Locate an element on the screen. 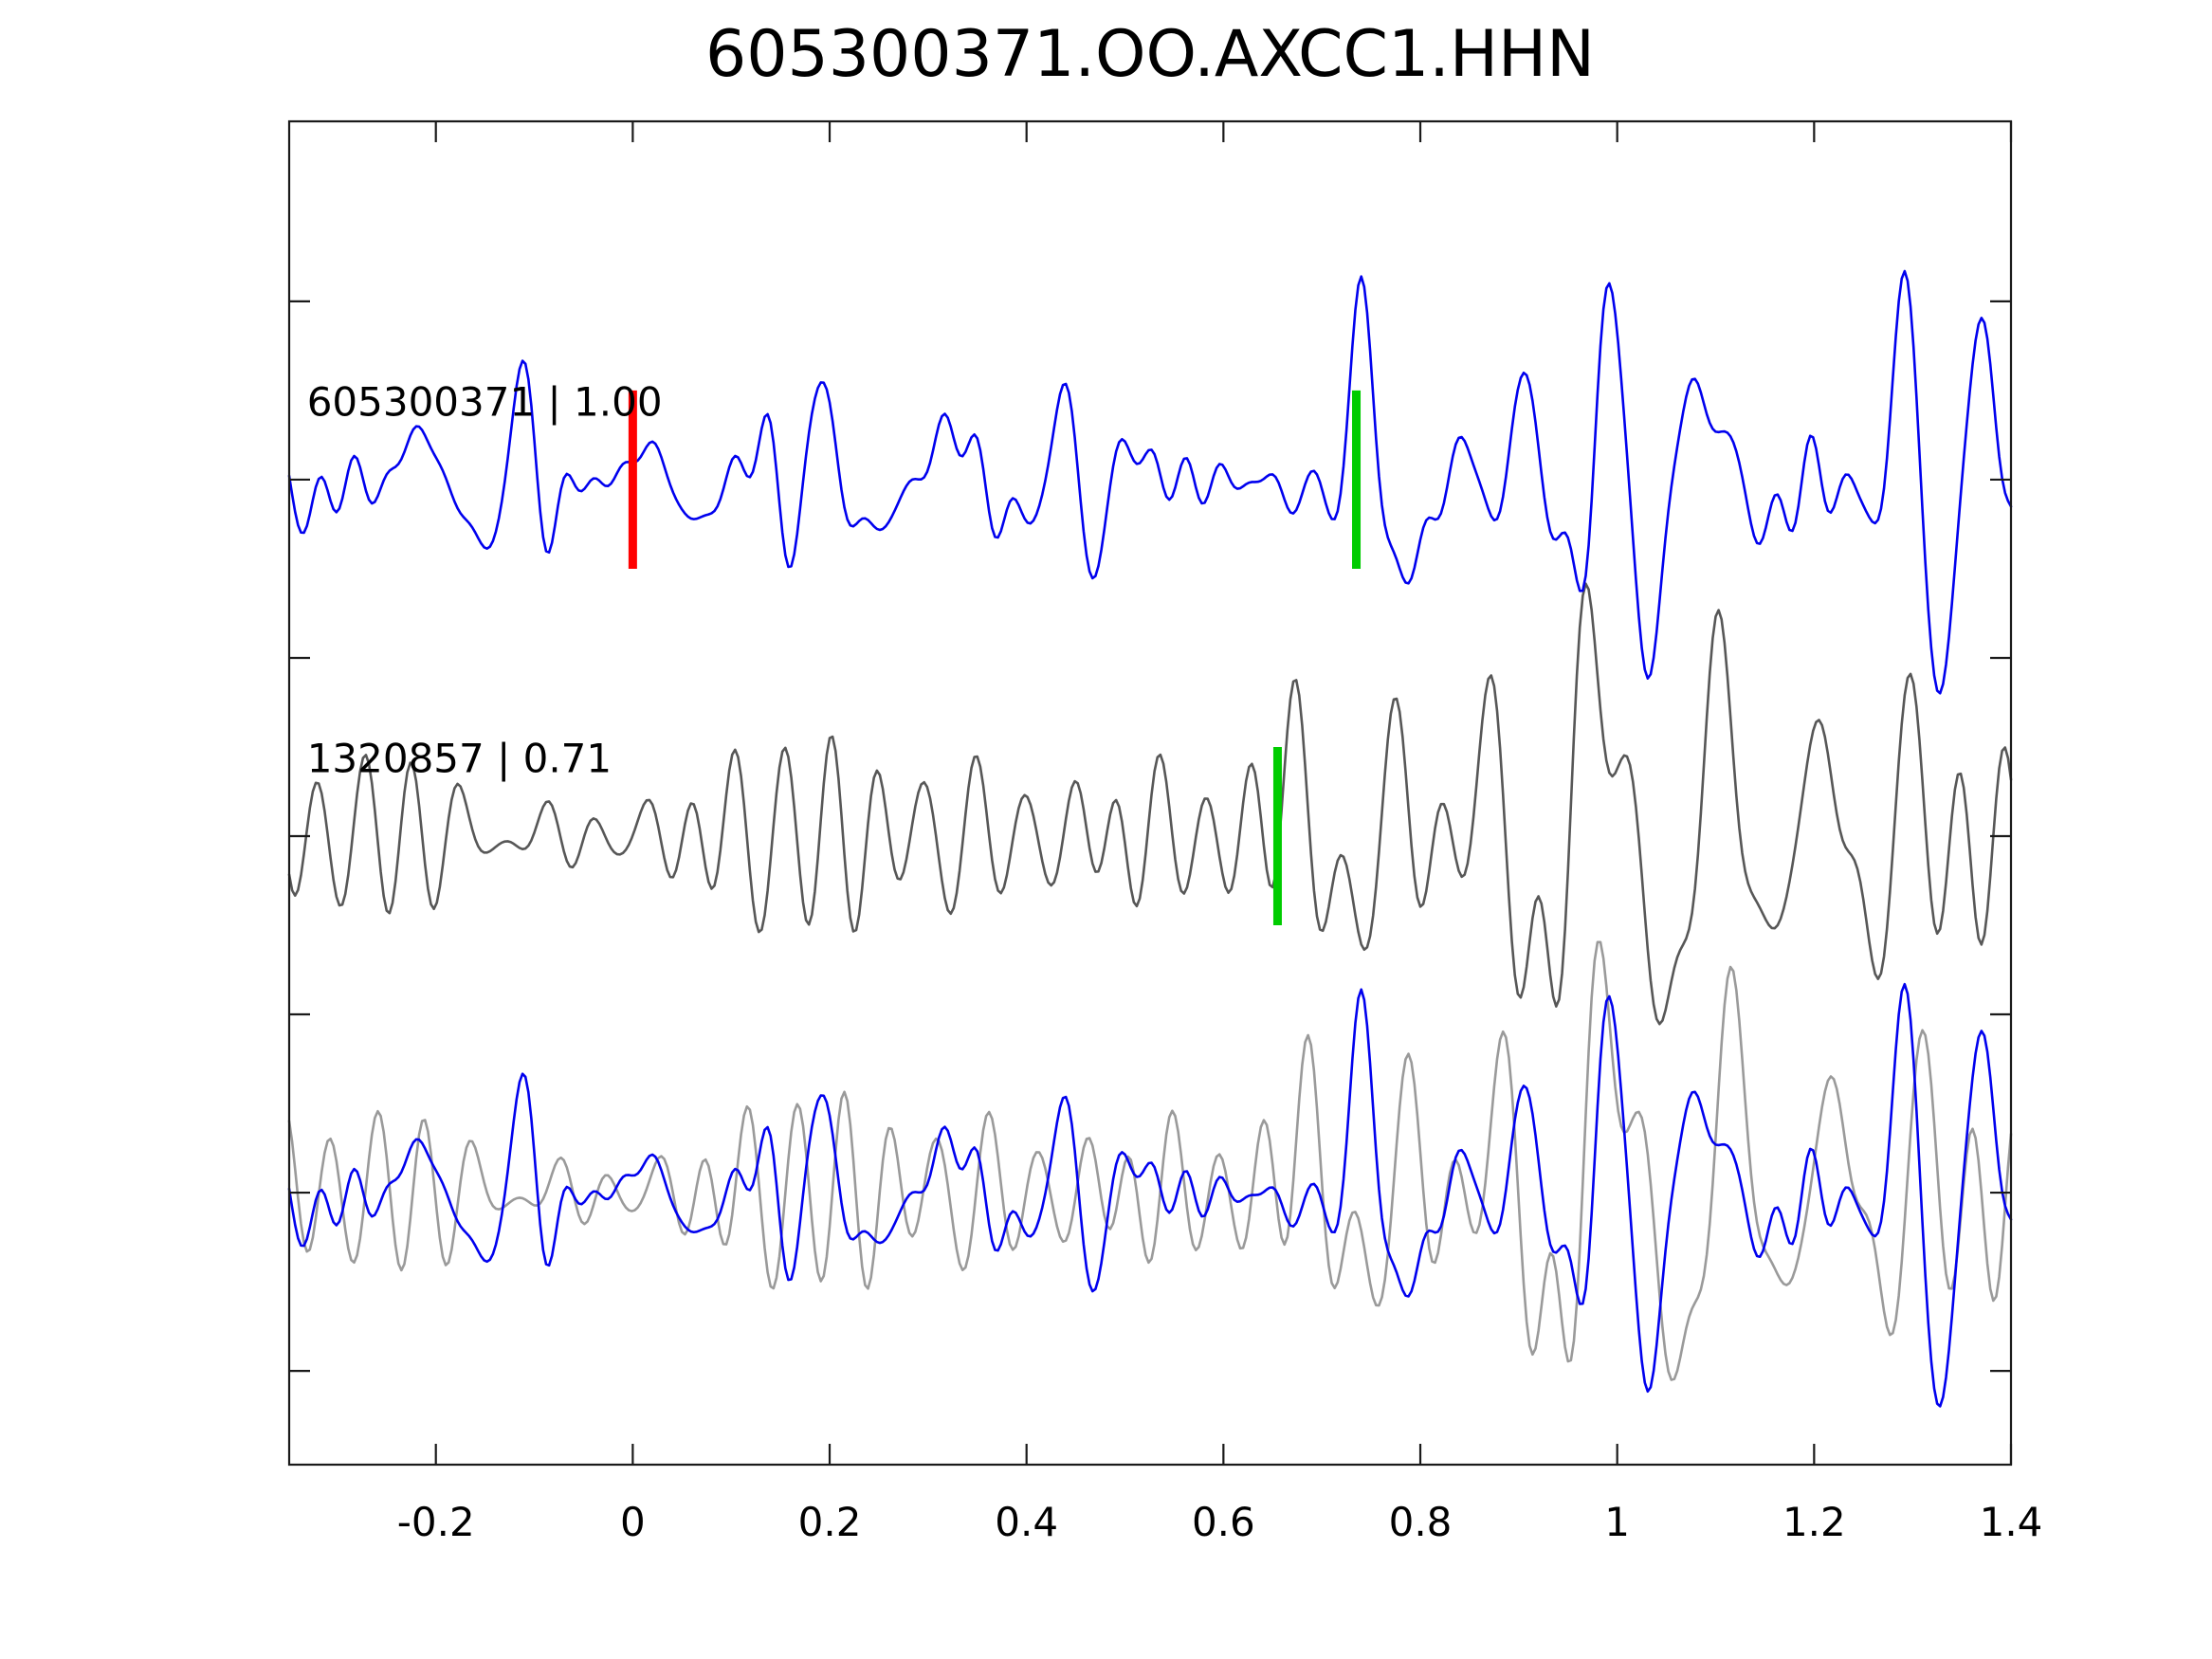  figure-title: 605300371.OO.AXCC1.HHN is located at coordinates (1150, 54).